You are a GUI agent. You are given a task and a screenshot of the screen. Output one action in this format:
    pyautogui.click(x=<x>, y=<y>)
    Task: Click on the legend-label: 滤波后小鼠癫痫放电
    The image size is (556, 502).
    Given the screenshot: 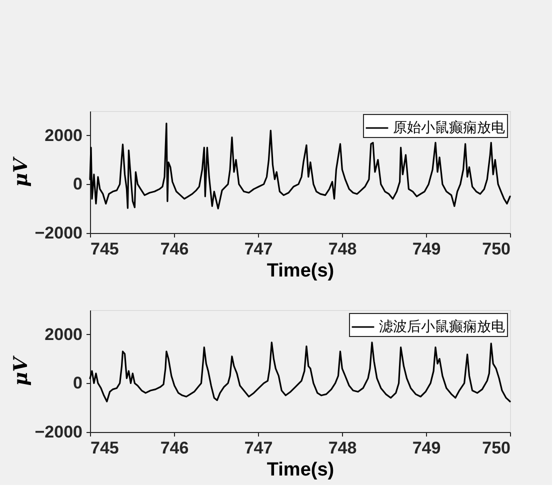 What is the action you would take?
    pyautogui.click(x=442, y=327)
    